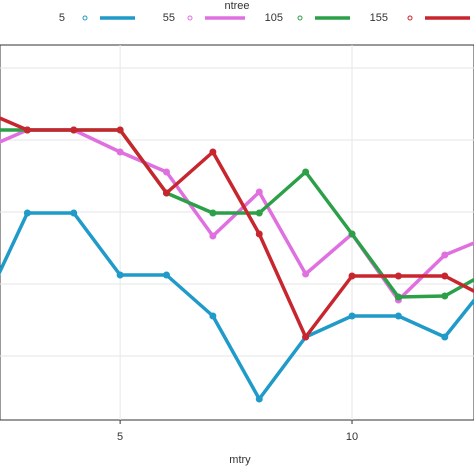 The width and height of the screenshot is (474, 474). I want to click on legend-label: 105, so click(274, 18).